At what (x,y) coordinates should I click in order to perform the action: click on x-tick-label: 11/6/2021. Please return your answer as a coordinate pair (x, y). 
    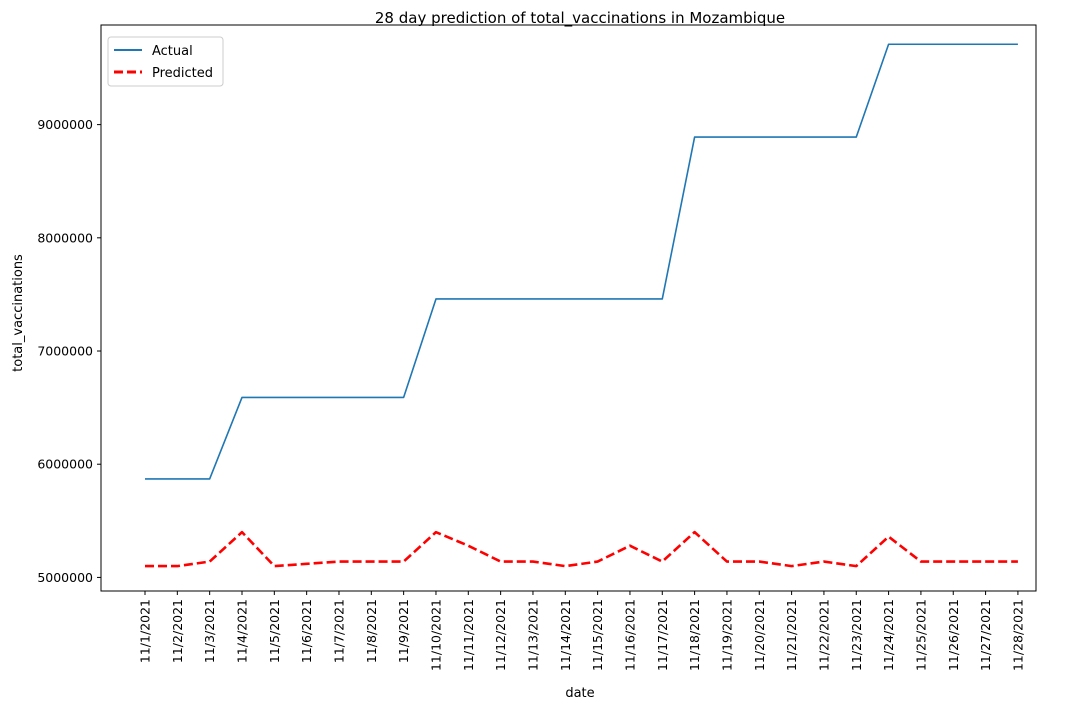
    Looking at the image, I should click on (306, 631).